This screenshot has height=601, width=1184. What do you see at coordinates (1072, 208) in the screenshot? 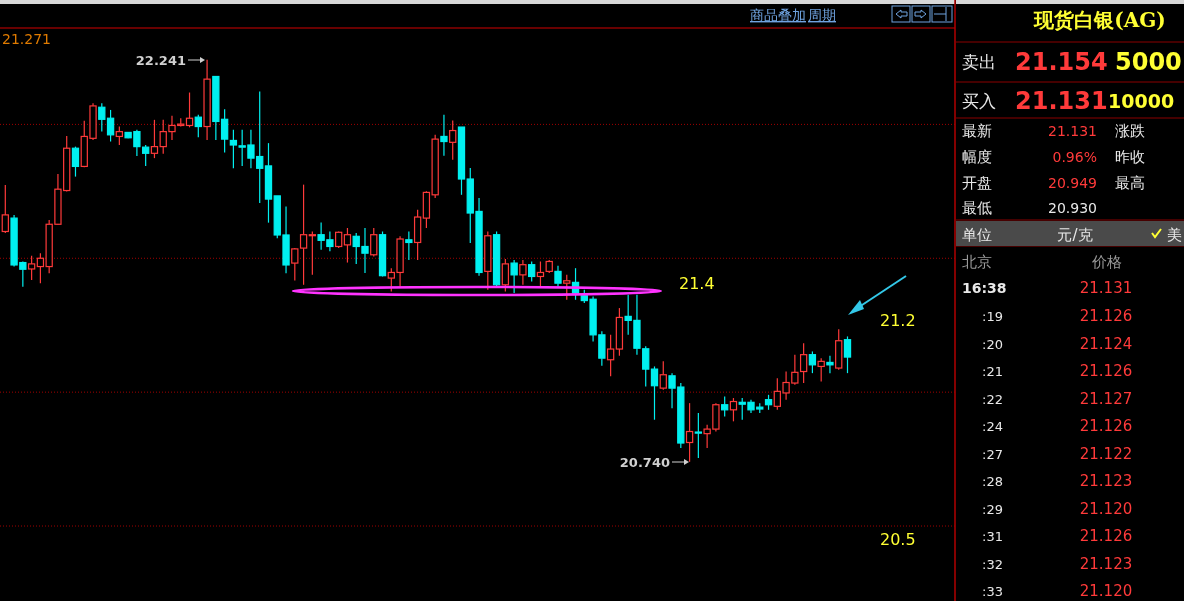
I see `text: 20.930` at bounding box center [1072, 208].